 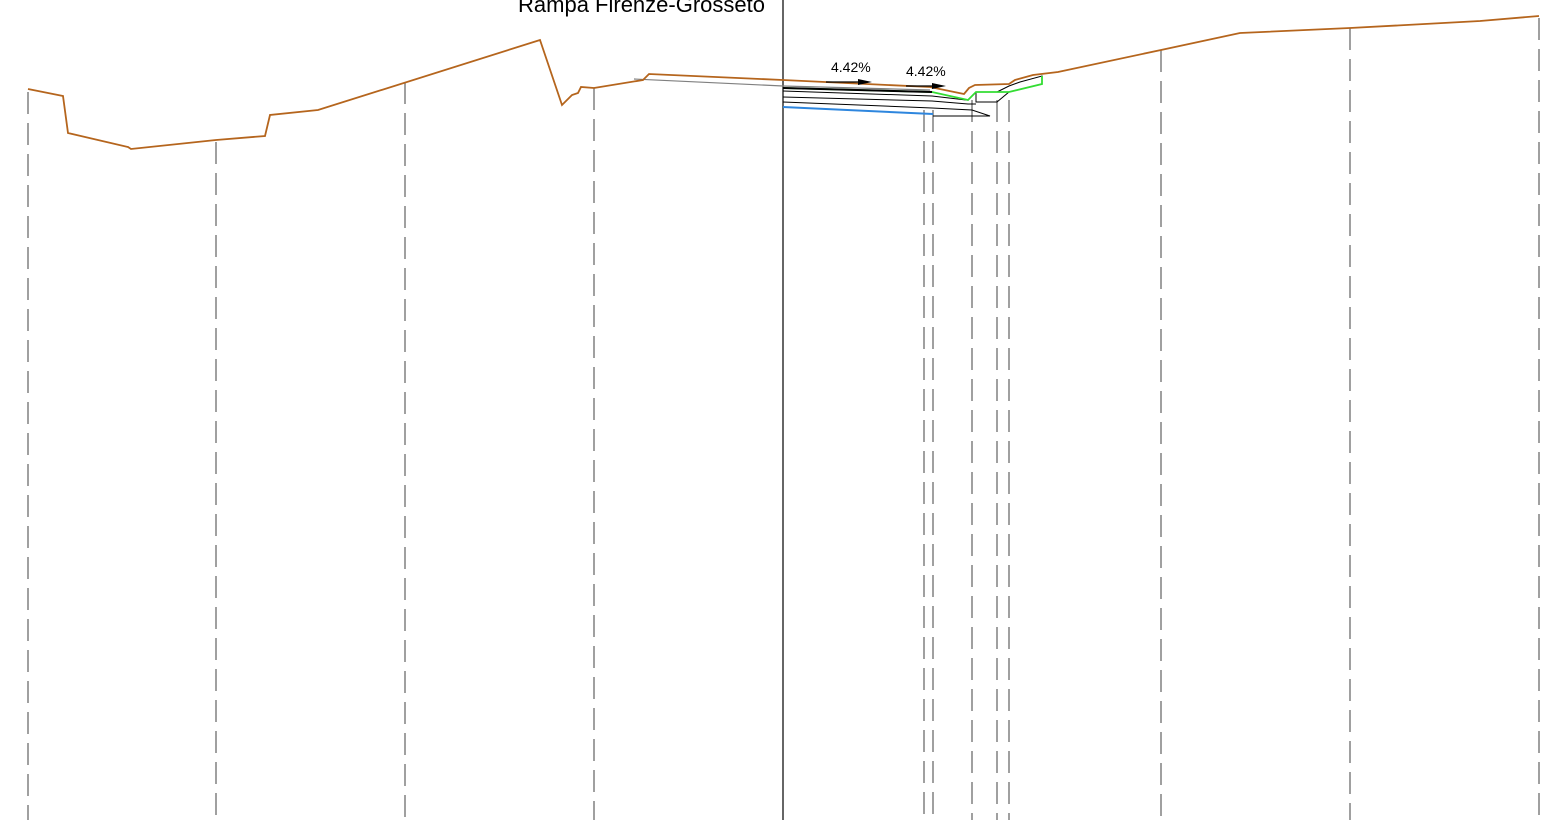 What do you see at coordinates (926, 86) in the screenshot?
I see `slope-arrow-right` at bounding box center [926, 86].